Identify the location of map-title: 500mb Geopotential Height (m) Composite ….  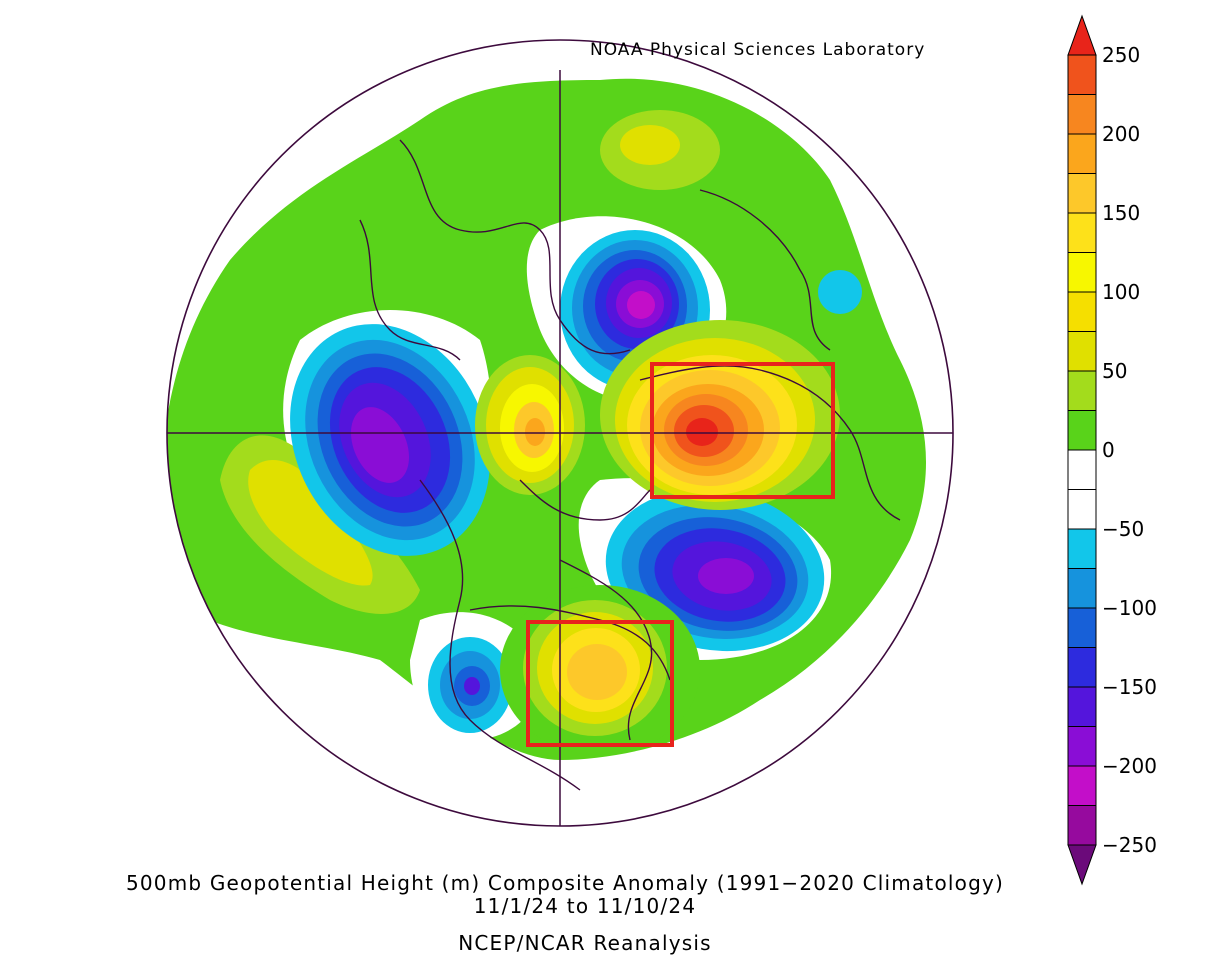
(565, 883).